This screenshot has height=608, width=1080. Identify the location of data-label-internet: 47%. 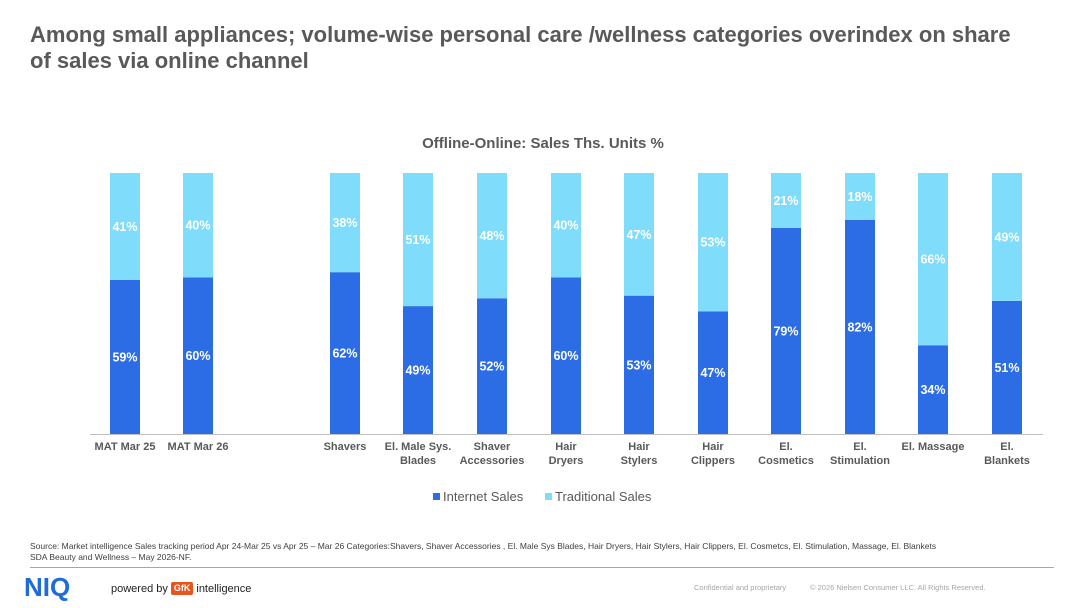
(712, 373).